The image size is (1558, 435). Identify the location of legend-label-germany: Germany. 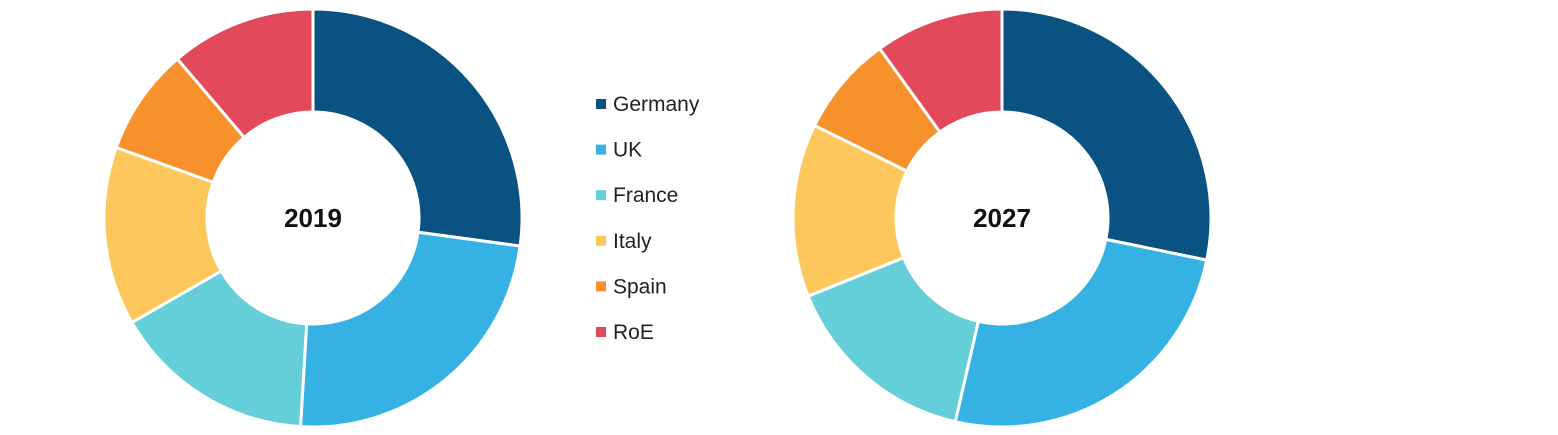
(656, 104).